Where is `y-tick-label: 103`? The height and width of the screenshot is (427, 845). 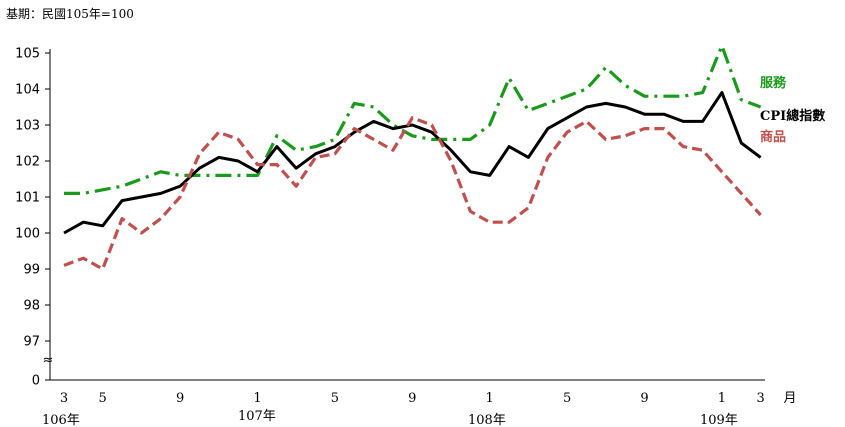 y-tick-label: 103 is located at coordinates (27, 126).